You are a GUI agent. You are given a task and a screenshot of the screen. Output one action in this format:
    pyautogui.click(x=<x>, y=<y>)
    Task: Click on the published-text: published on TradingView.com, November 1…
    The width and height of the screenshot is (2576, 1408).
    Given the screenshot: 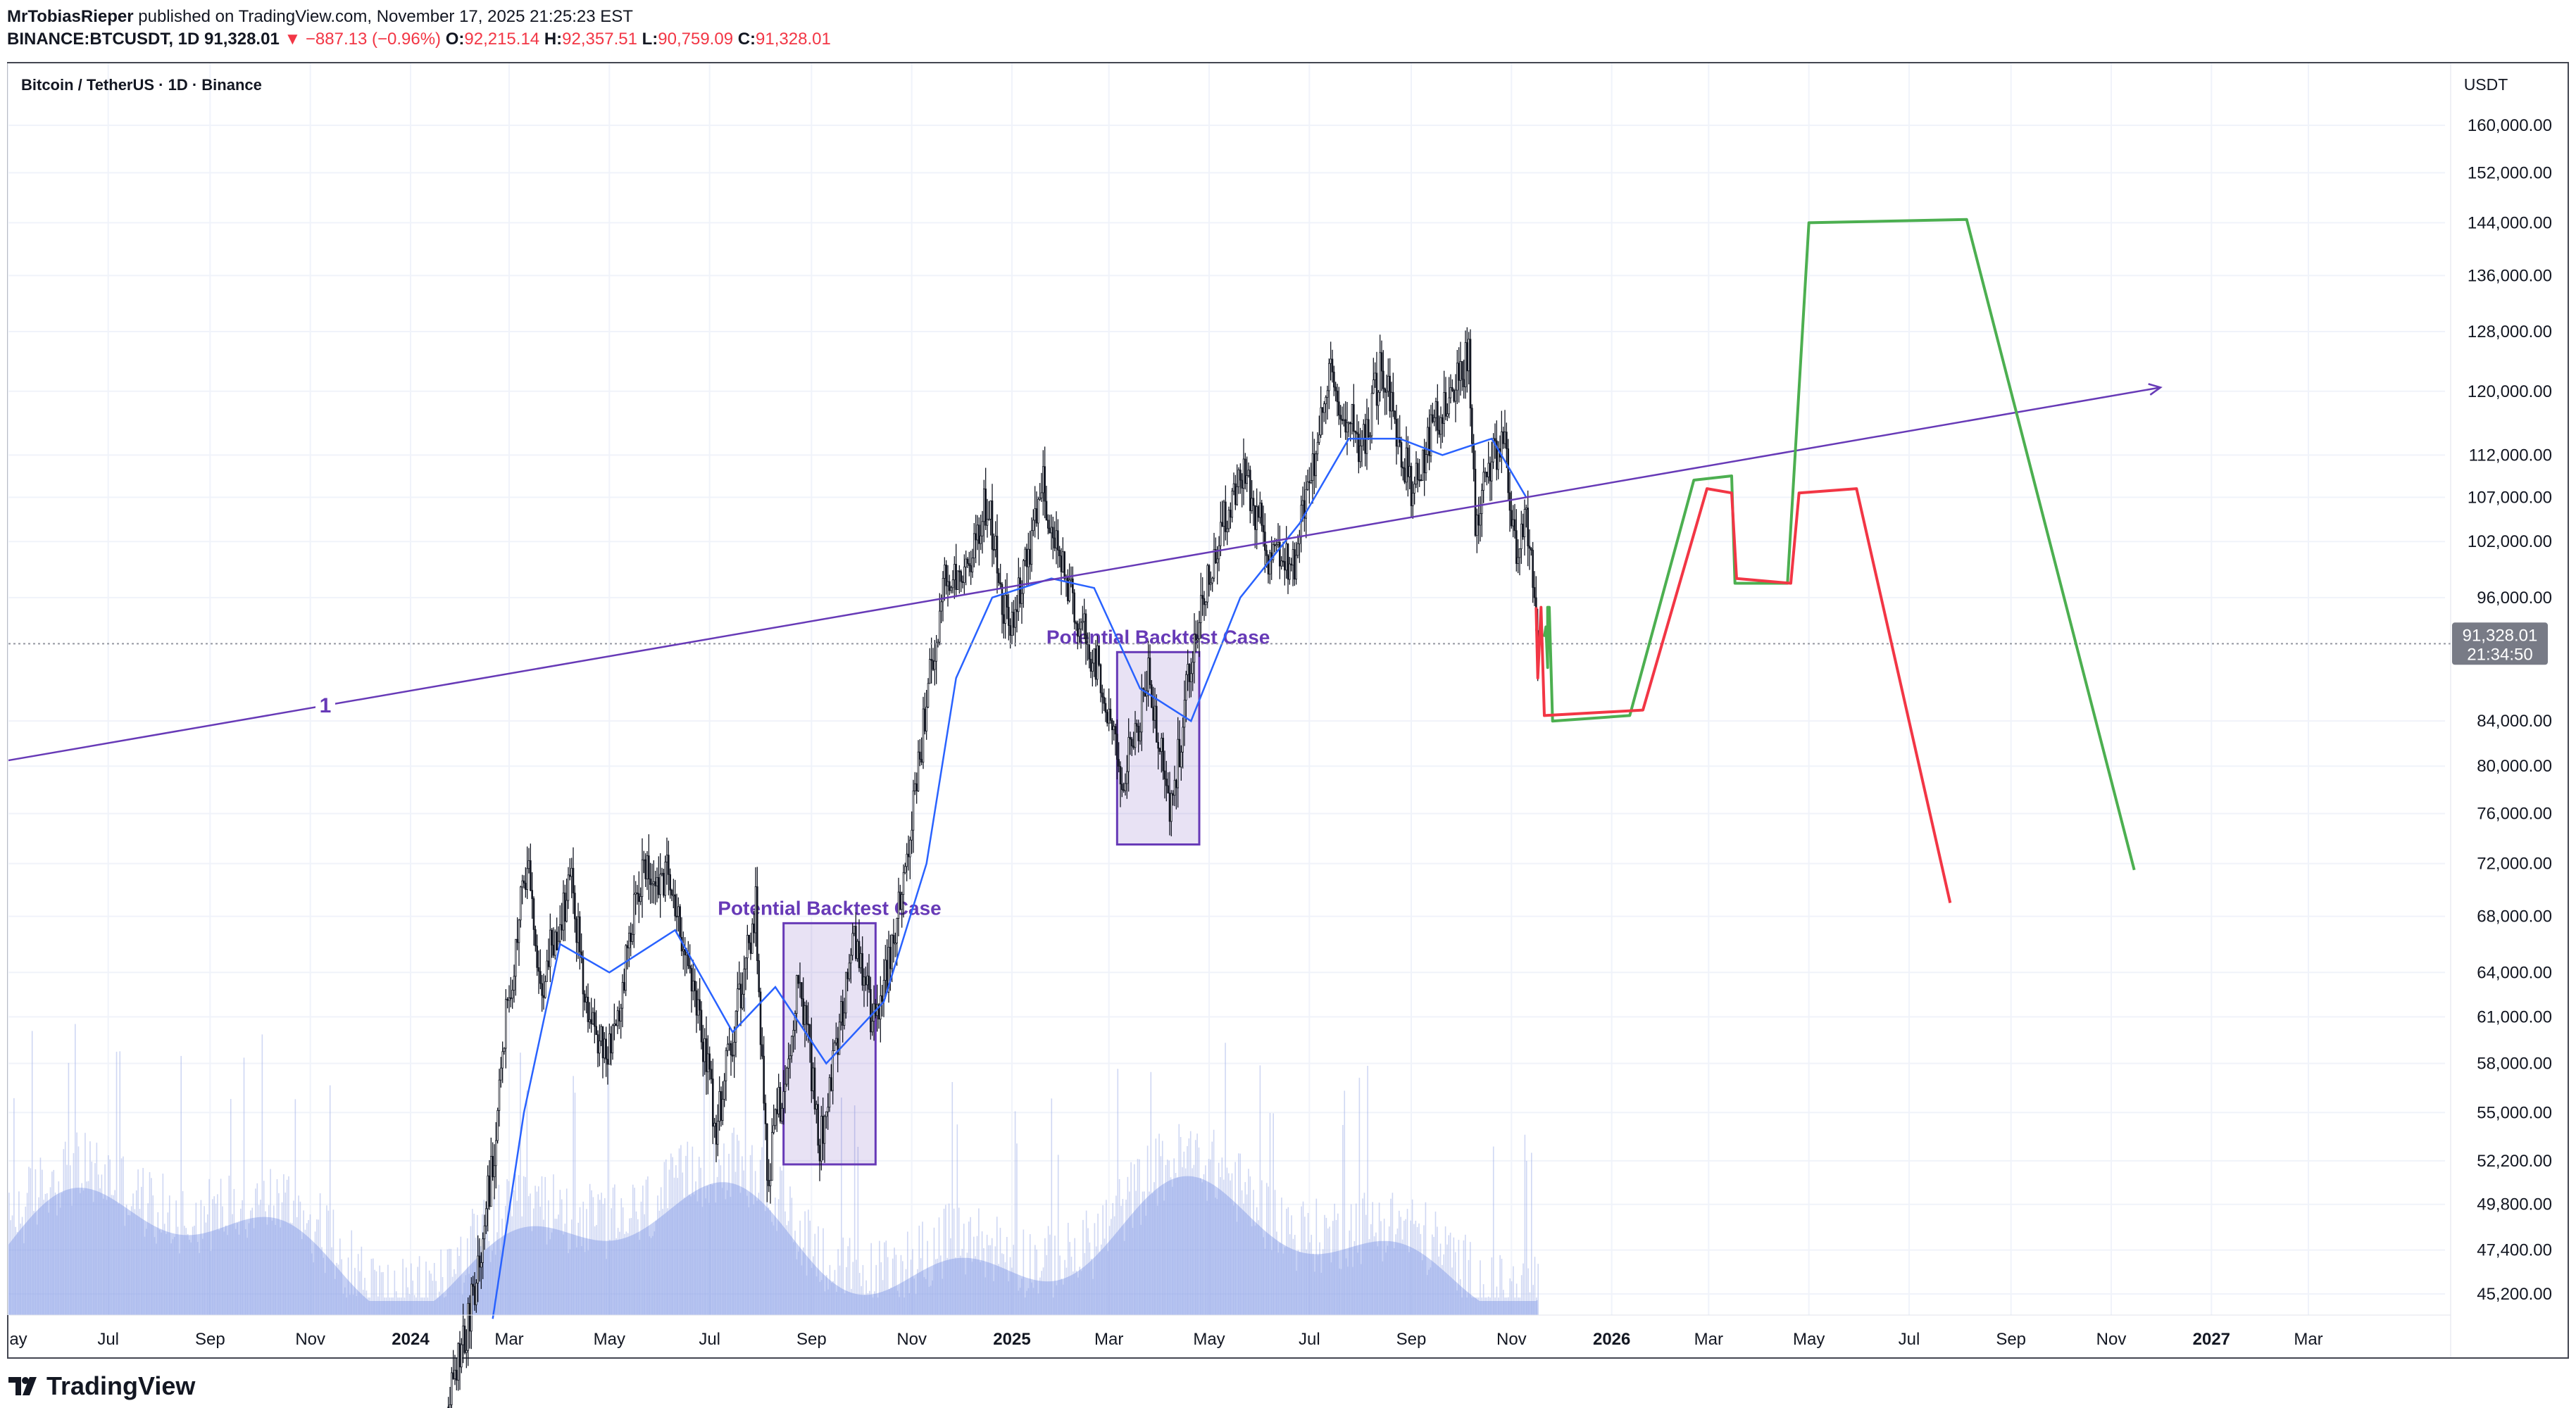 What is the action you would take?
    pyautogui.click(x=385, y=16)
    